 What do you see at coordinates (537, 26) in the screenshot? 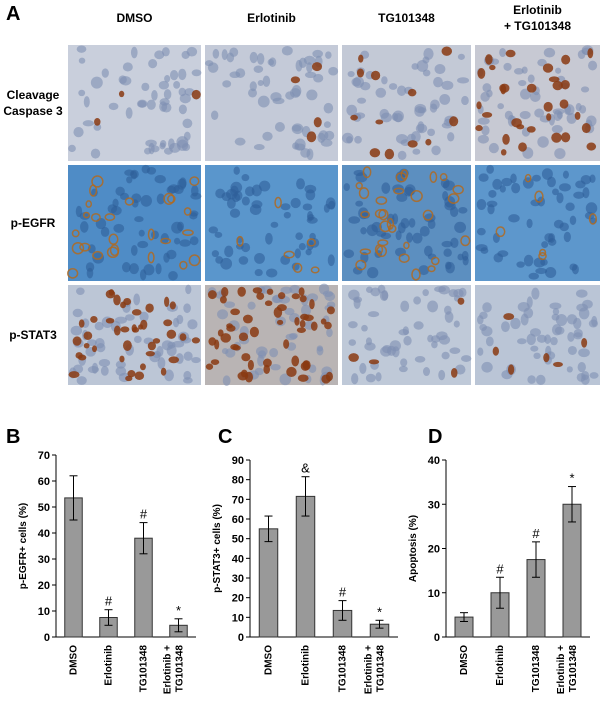
I see `column-header: + TG101348` at bounding box center [537, 26].